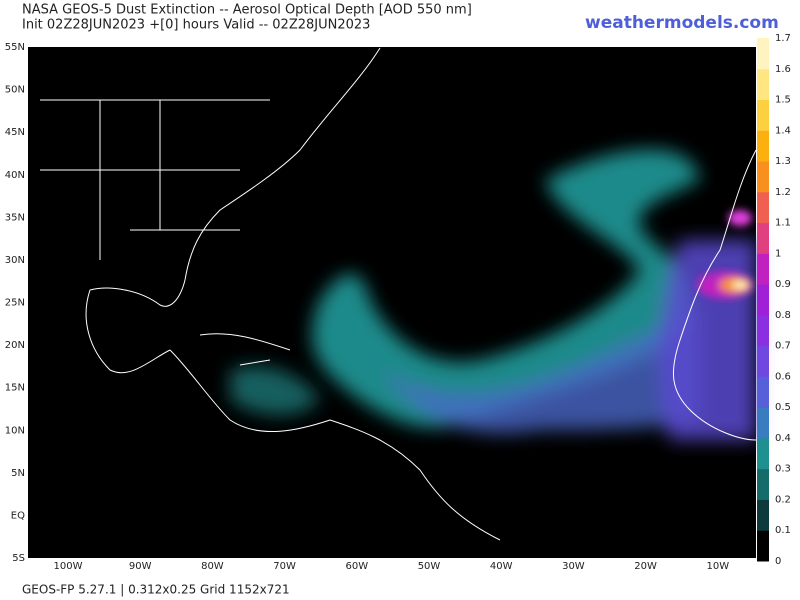 The image size is (800, 600). I want to click on colorbar-label: 1.7, so click(783, 38).